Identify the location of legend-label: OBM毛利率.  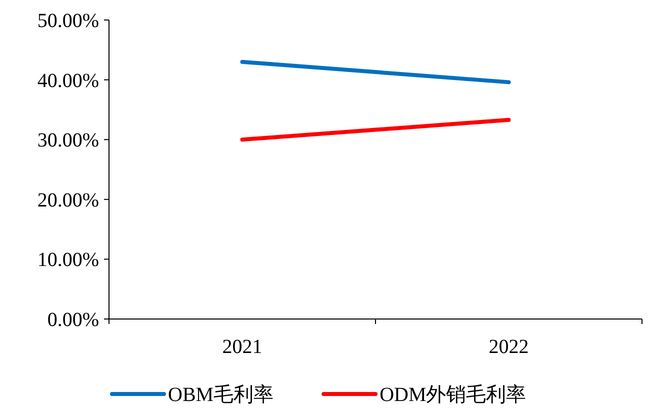
(221, 395).